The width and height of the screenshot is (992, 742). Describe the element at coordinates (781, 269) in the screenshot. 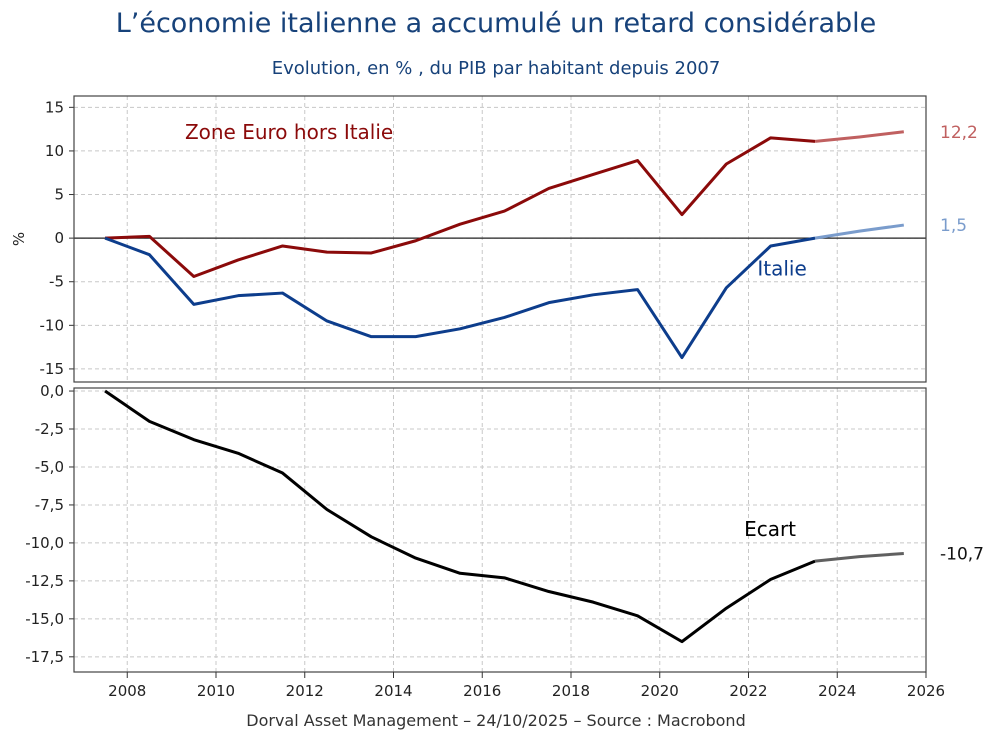

I see `series-label-italie: Italie` at that location.